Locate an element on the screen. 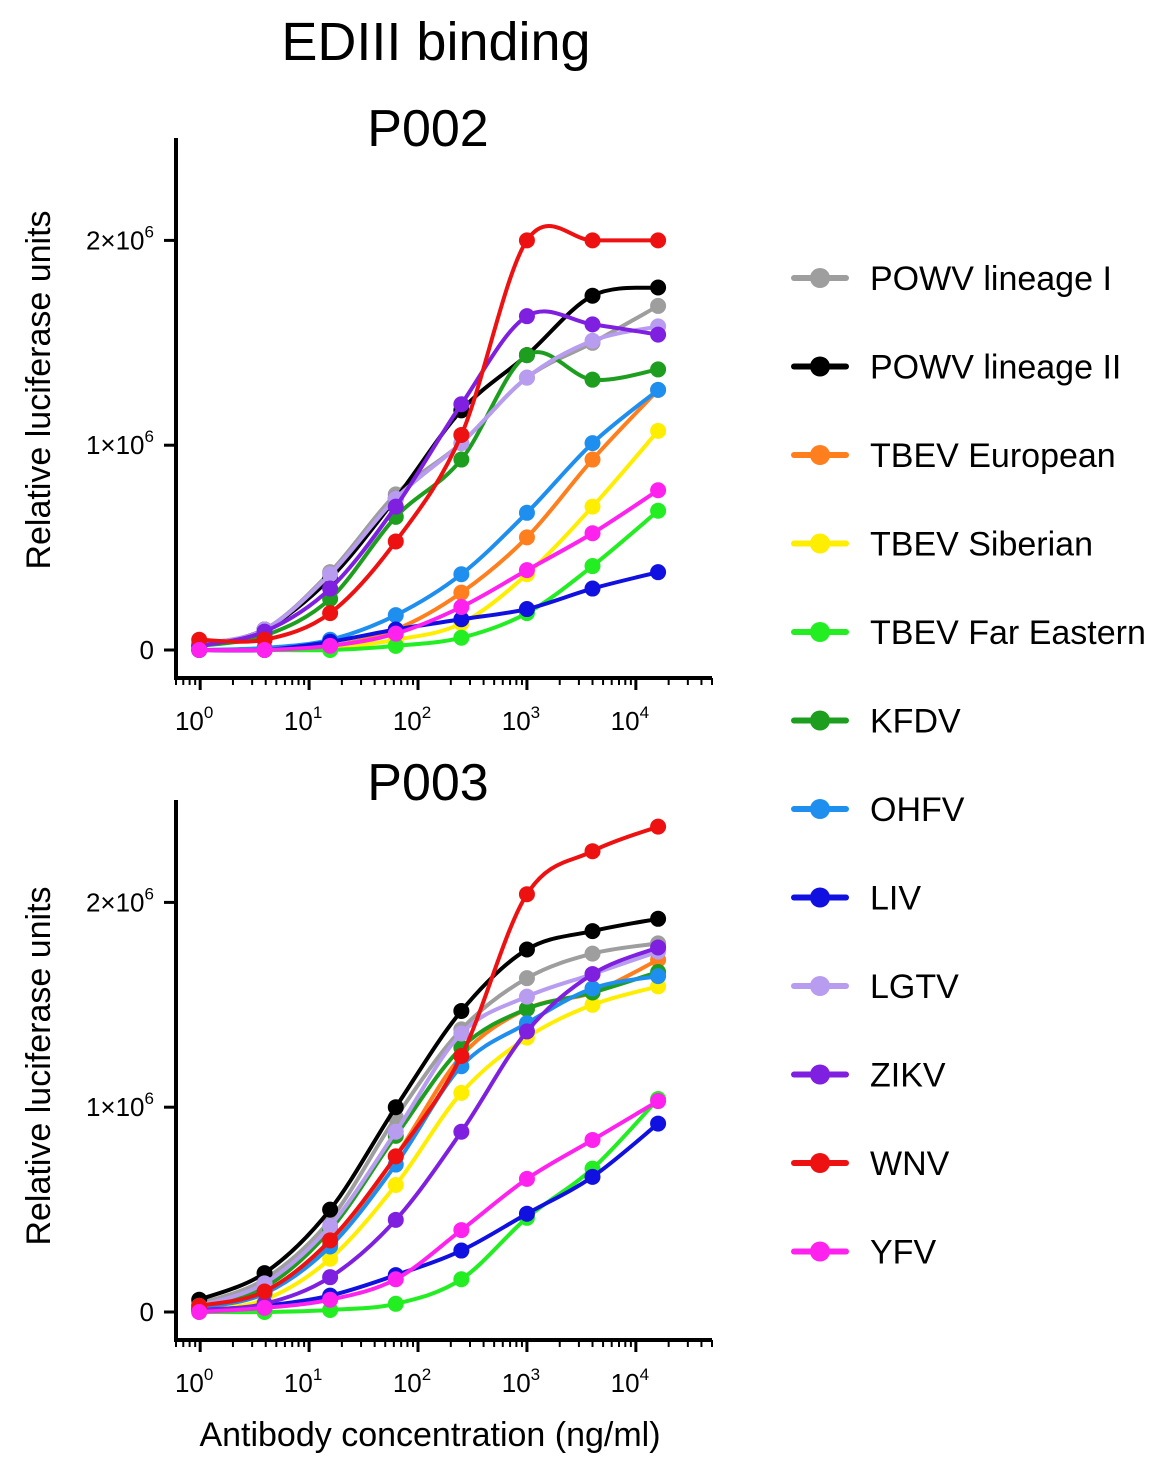 Image resolution: width=1172 pixels, height=1462 pixels. p003-point-wnv is located at coordinates (395, 1156).